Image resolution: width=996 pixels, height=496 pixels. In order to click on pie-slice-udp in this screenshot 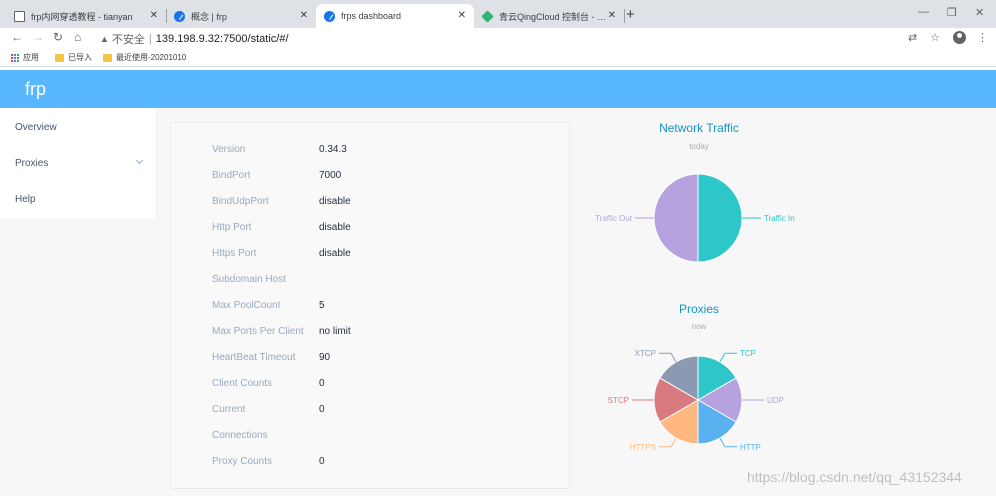, I will do `click(720, 400)`.